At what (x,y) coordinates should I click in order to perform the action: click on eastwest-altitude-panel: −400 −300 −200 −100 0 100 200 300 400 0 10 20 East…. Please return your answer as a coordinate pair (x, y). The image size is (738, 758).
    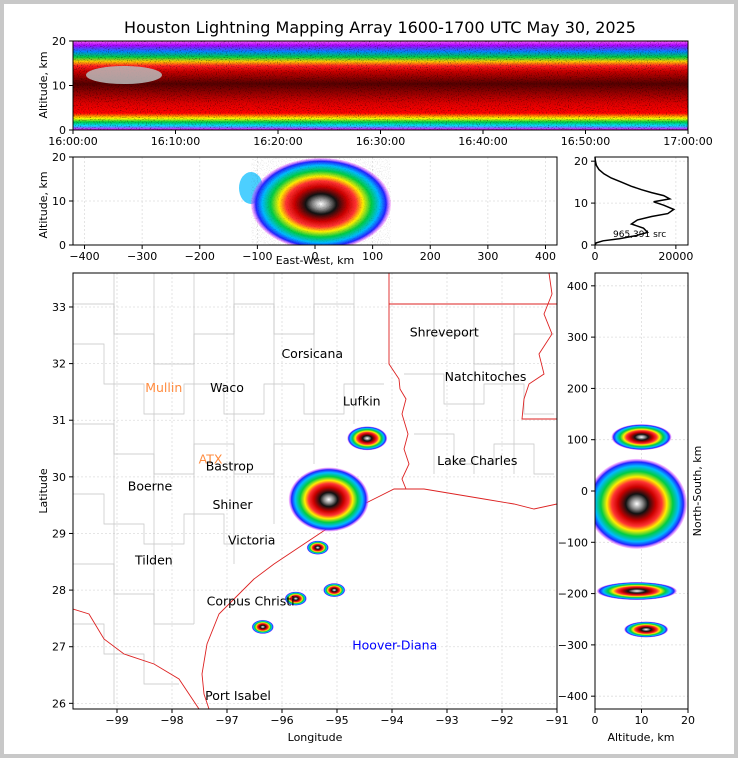
    Looking at the image, I should click on (297, 209).